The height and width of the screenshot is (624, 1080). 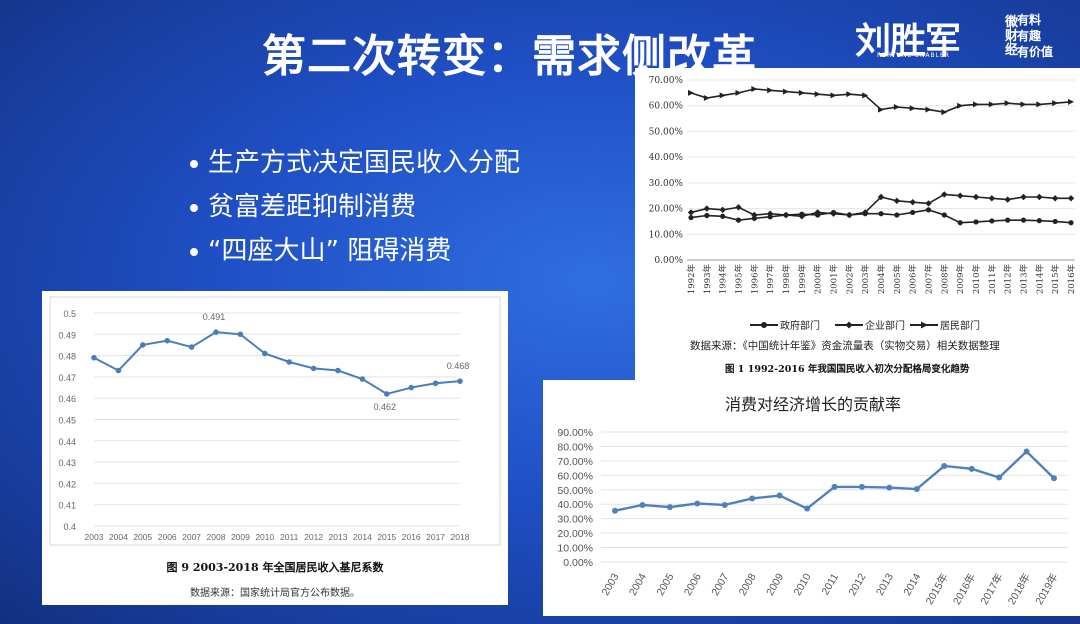 I want to click on x-tick-label: 2010, so click(x=264, y=537).